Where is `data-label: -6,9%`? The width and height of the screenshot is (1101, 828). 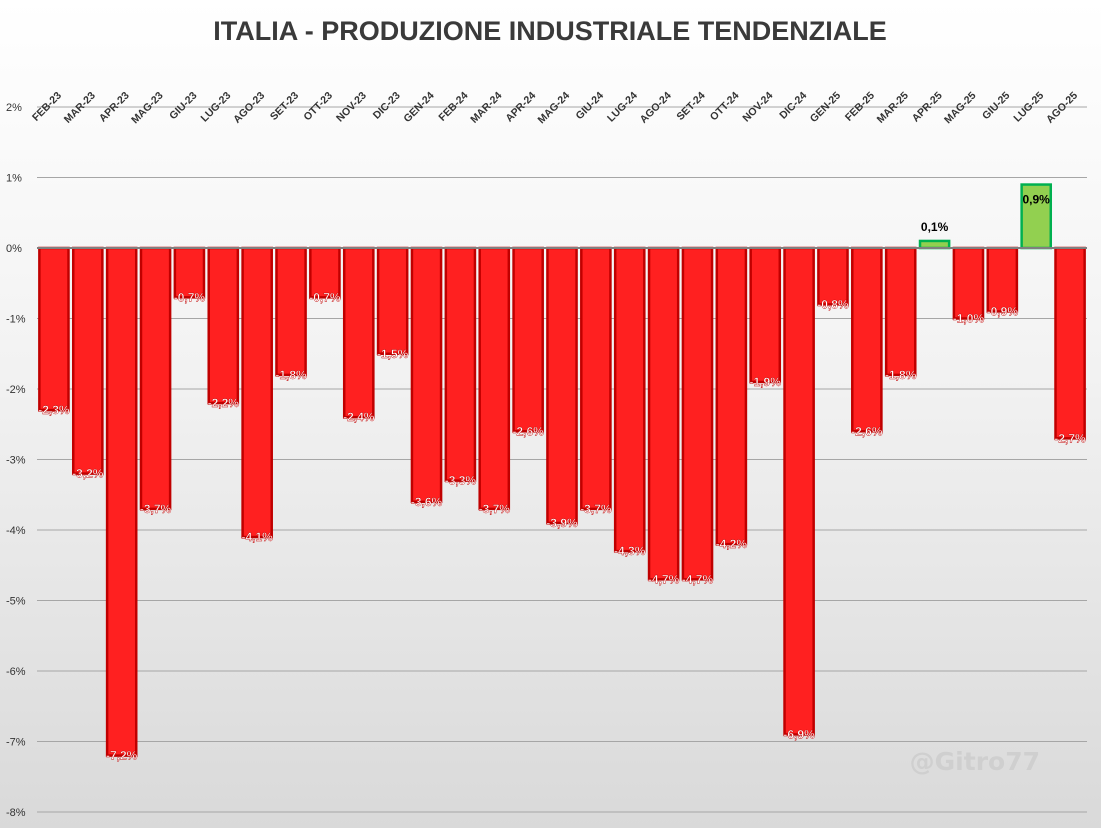 data-label: -6,9% is located at coordinates (799, 734).